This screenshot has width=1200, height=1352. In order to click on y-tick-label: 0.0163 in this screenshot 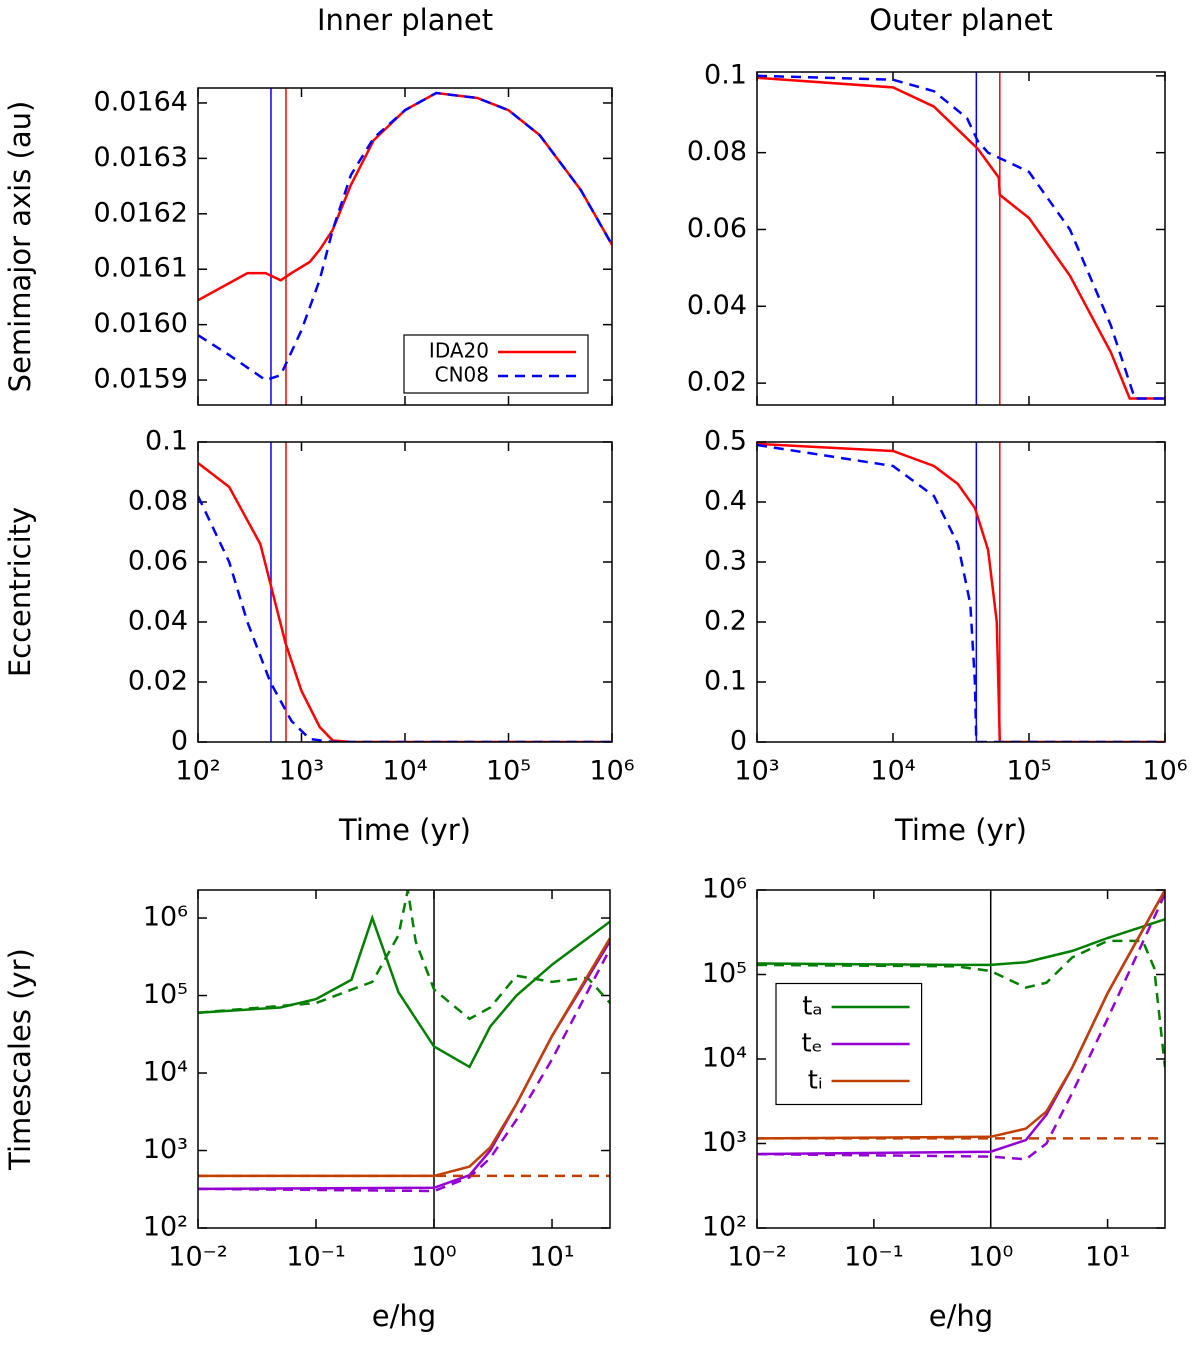, I will do `click(141, 157)`.